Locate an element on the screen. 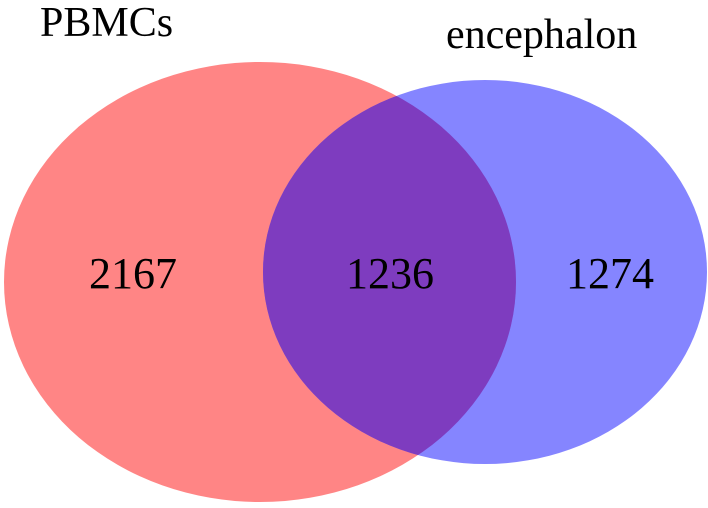 This screenshot has width=708, height=508. intersection-count: 1236 is located at coordinates (390, 273).